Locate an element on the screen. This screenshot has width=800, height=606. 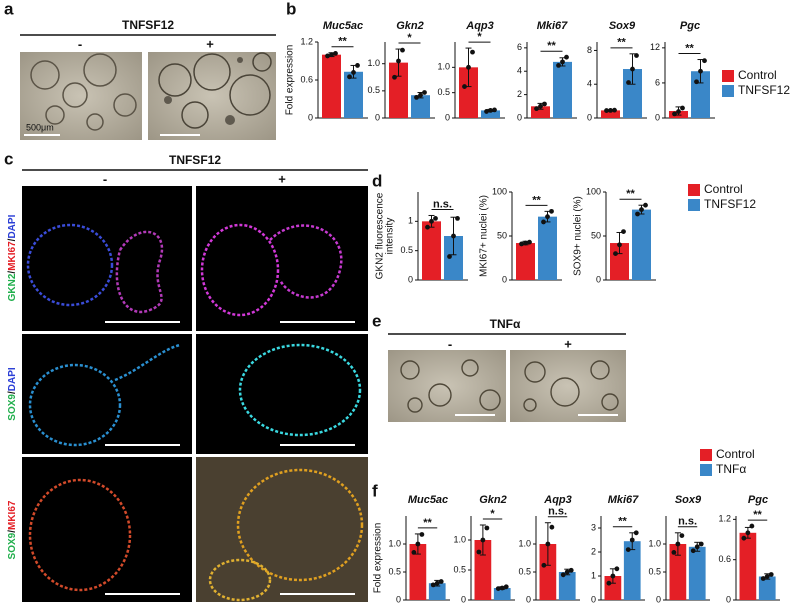
scale-label: 500μm is located at coordinates (40, 127).